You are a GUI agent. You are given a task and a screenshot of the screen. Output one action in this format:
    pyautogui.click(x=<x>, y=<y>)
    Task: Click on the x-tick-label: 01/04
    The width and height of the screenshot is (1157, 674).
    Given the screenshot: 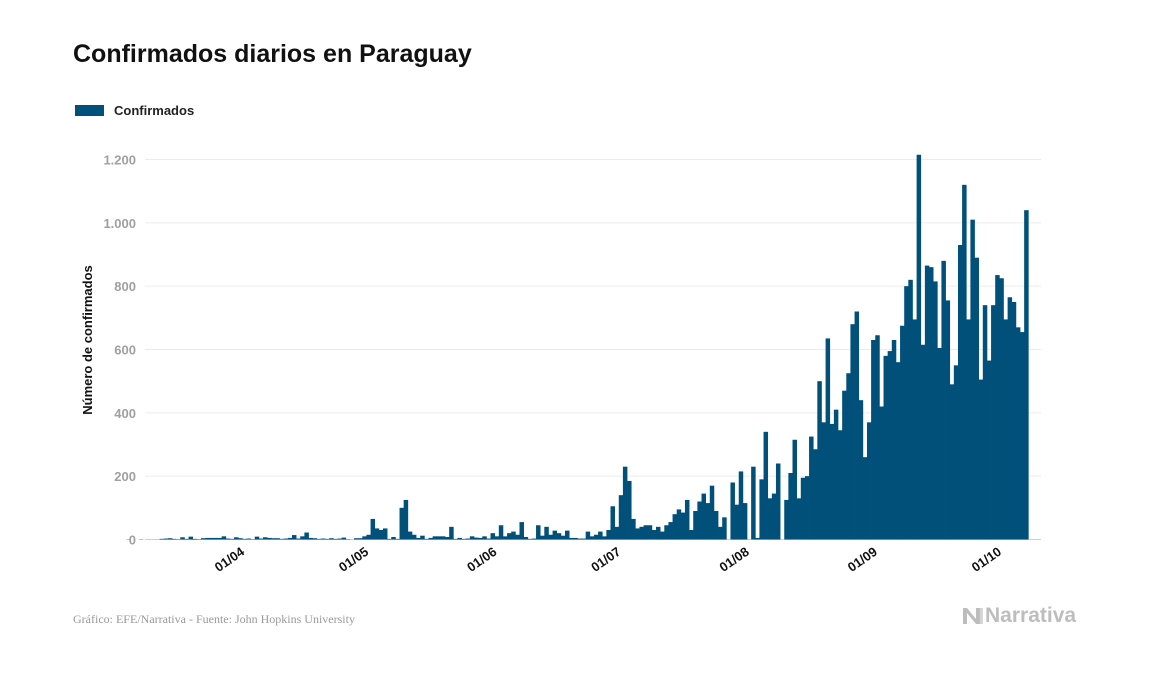 What is the action you would take?
    pyautogui.click(x=230, y=558)
    